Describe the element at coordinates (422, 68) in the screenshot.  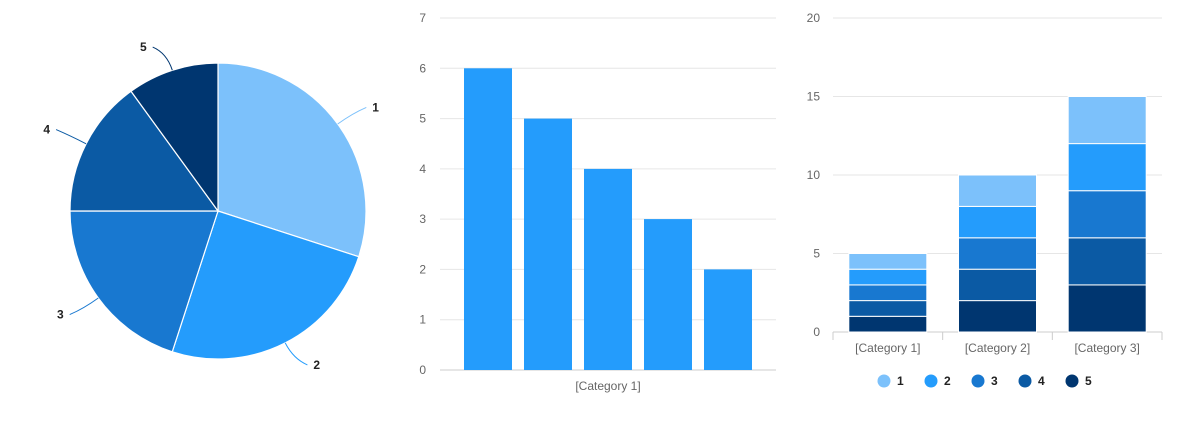
I see `bar-y-tick: 6` at that location.